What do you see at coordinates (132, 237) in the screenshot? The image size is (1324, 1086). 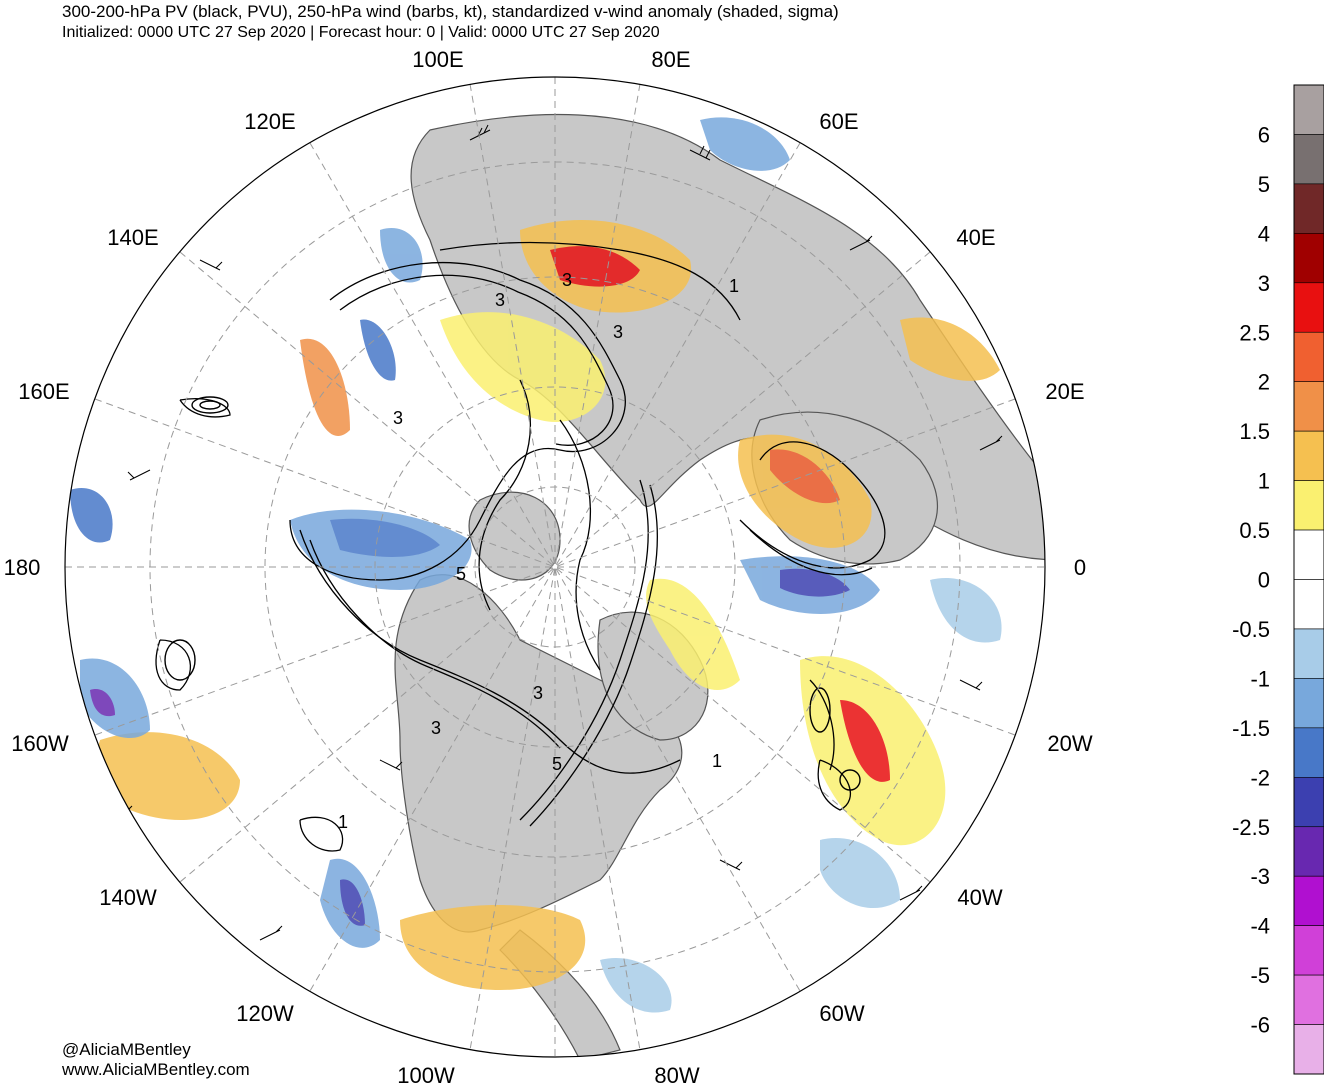 I see `lon-label-140e: 140E` at bounding box center [132, 237].